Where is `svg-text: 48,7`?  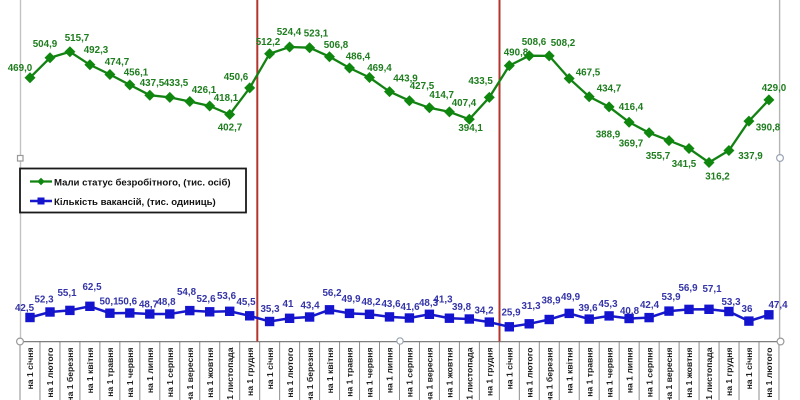 svg-text: 48,7 is located at coordinates (149, 305).